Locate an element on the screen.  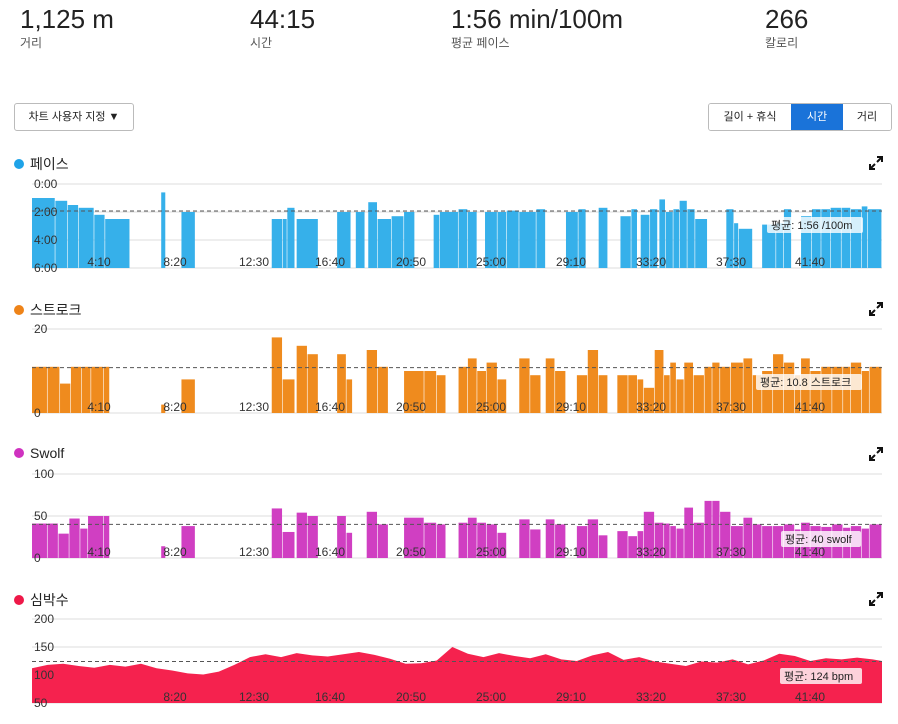
y-tick-label: 4:00 is located at coordinates (46, 240).